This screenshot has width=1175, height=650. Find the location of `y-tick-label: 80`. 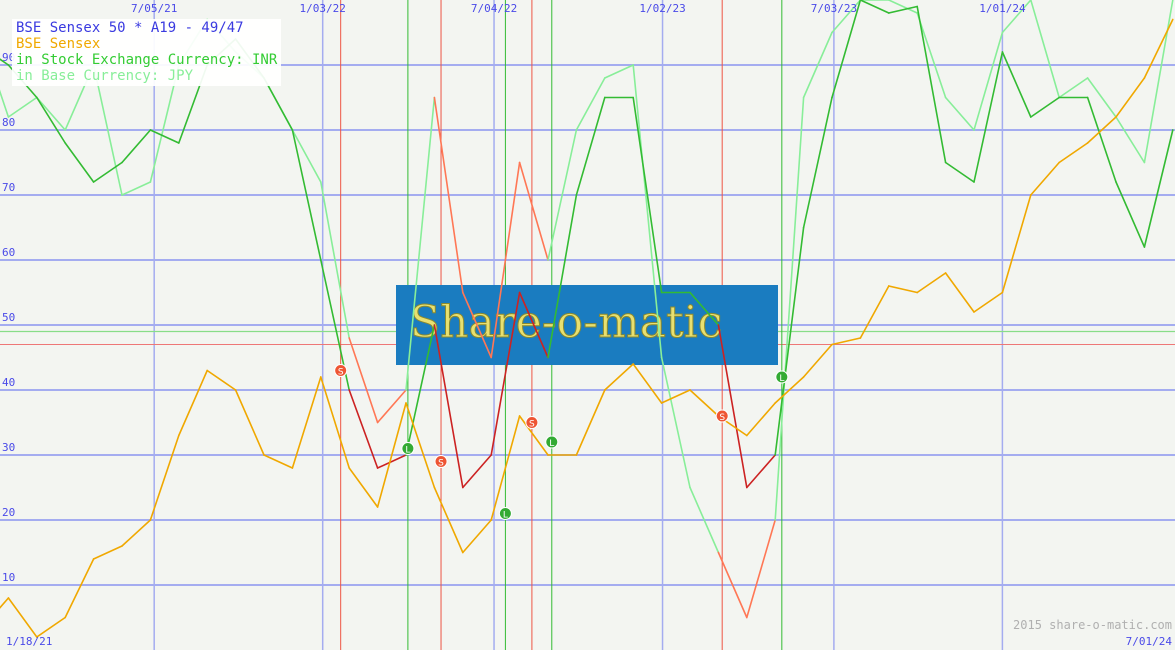

y-tick-label: 80 is located at coordinates (8, 122).